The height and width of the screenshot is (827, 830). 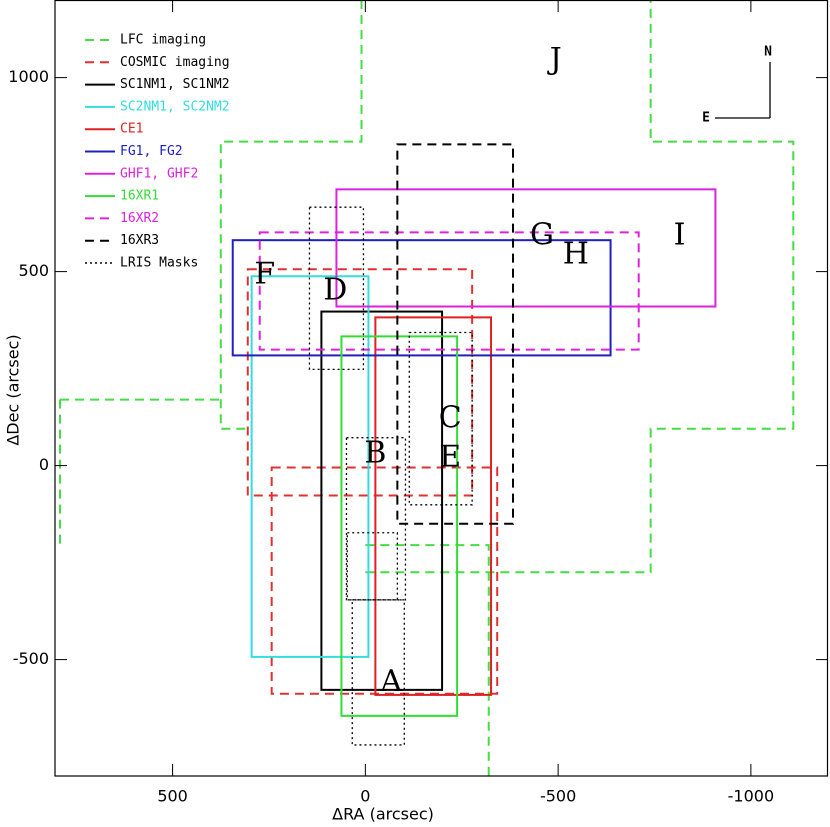 What do you see at coordinates (576, 253) in the screenshot?
I see `region-label: H` at bounding box center [576, 253].